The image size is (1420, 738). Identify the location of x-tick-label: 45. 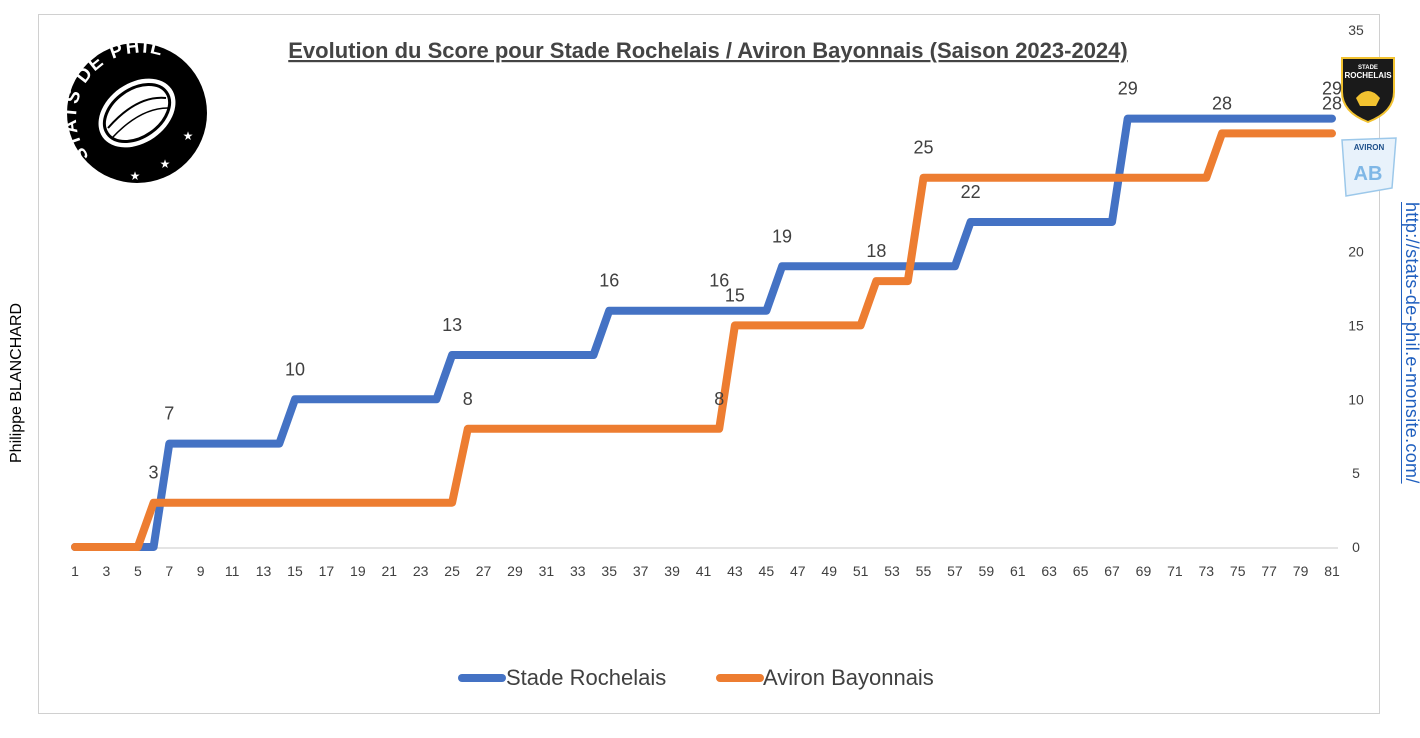
(767, 571).